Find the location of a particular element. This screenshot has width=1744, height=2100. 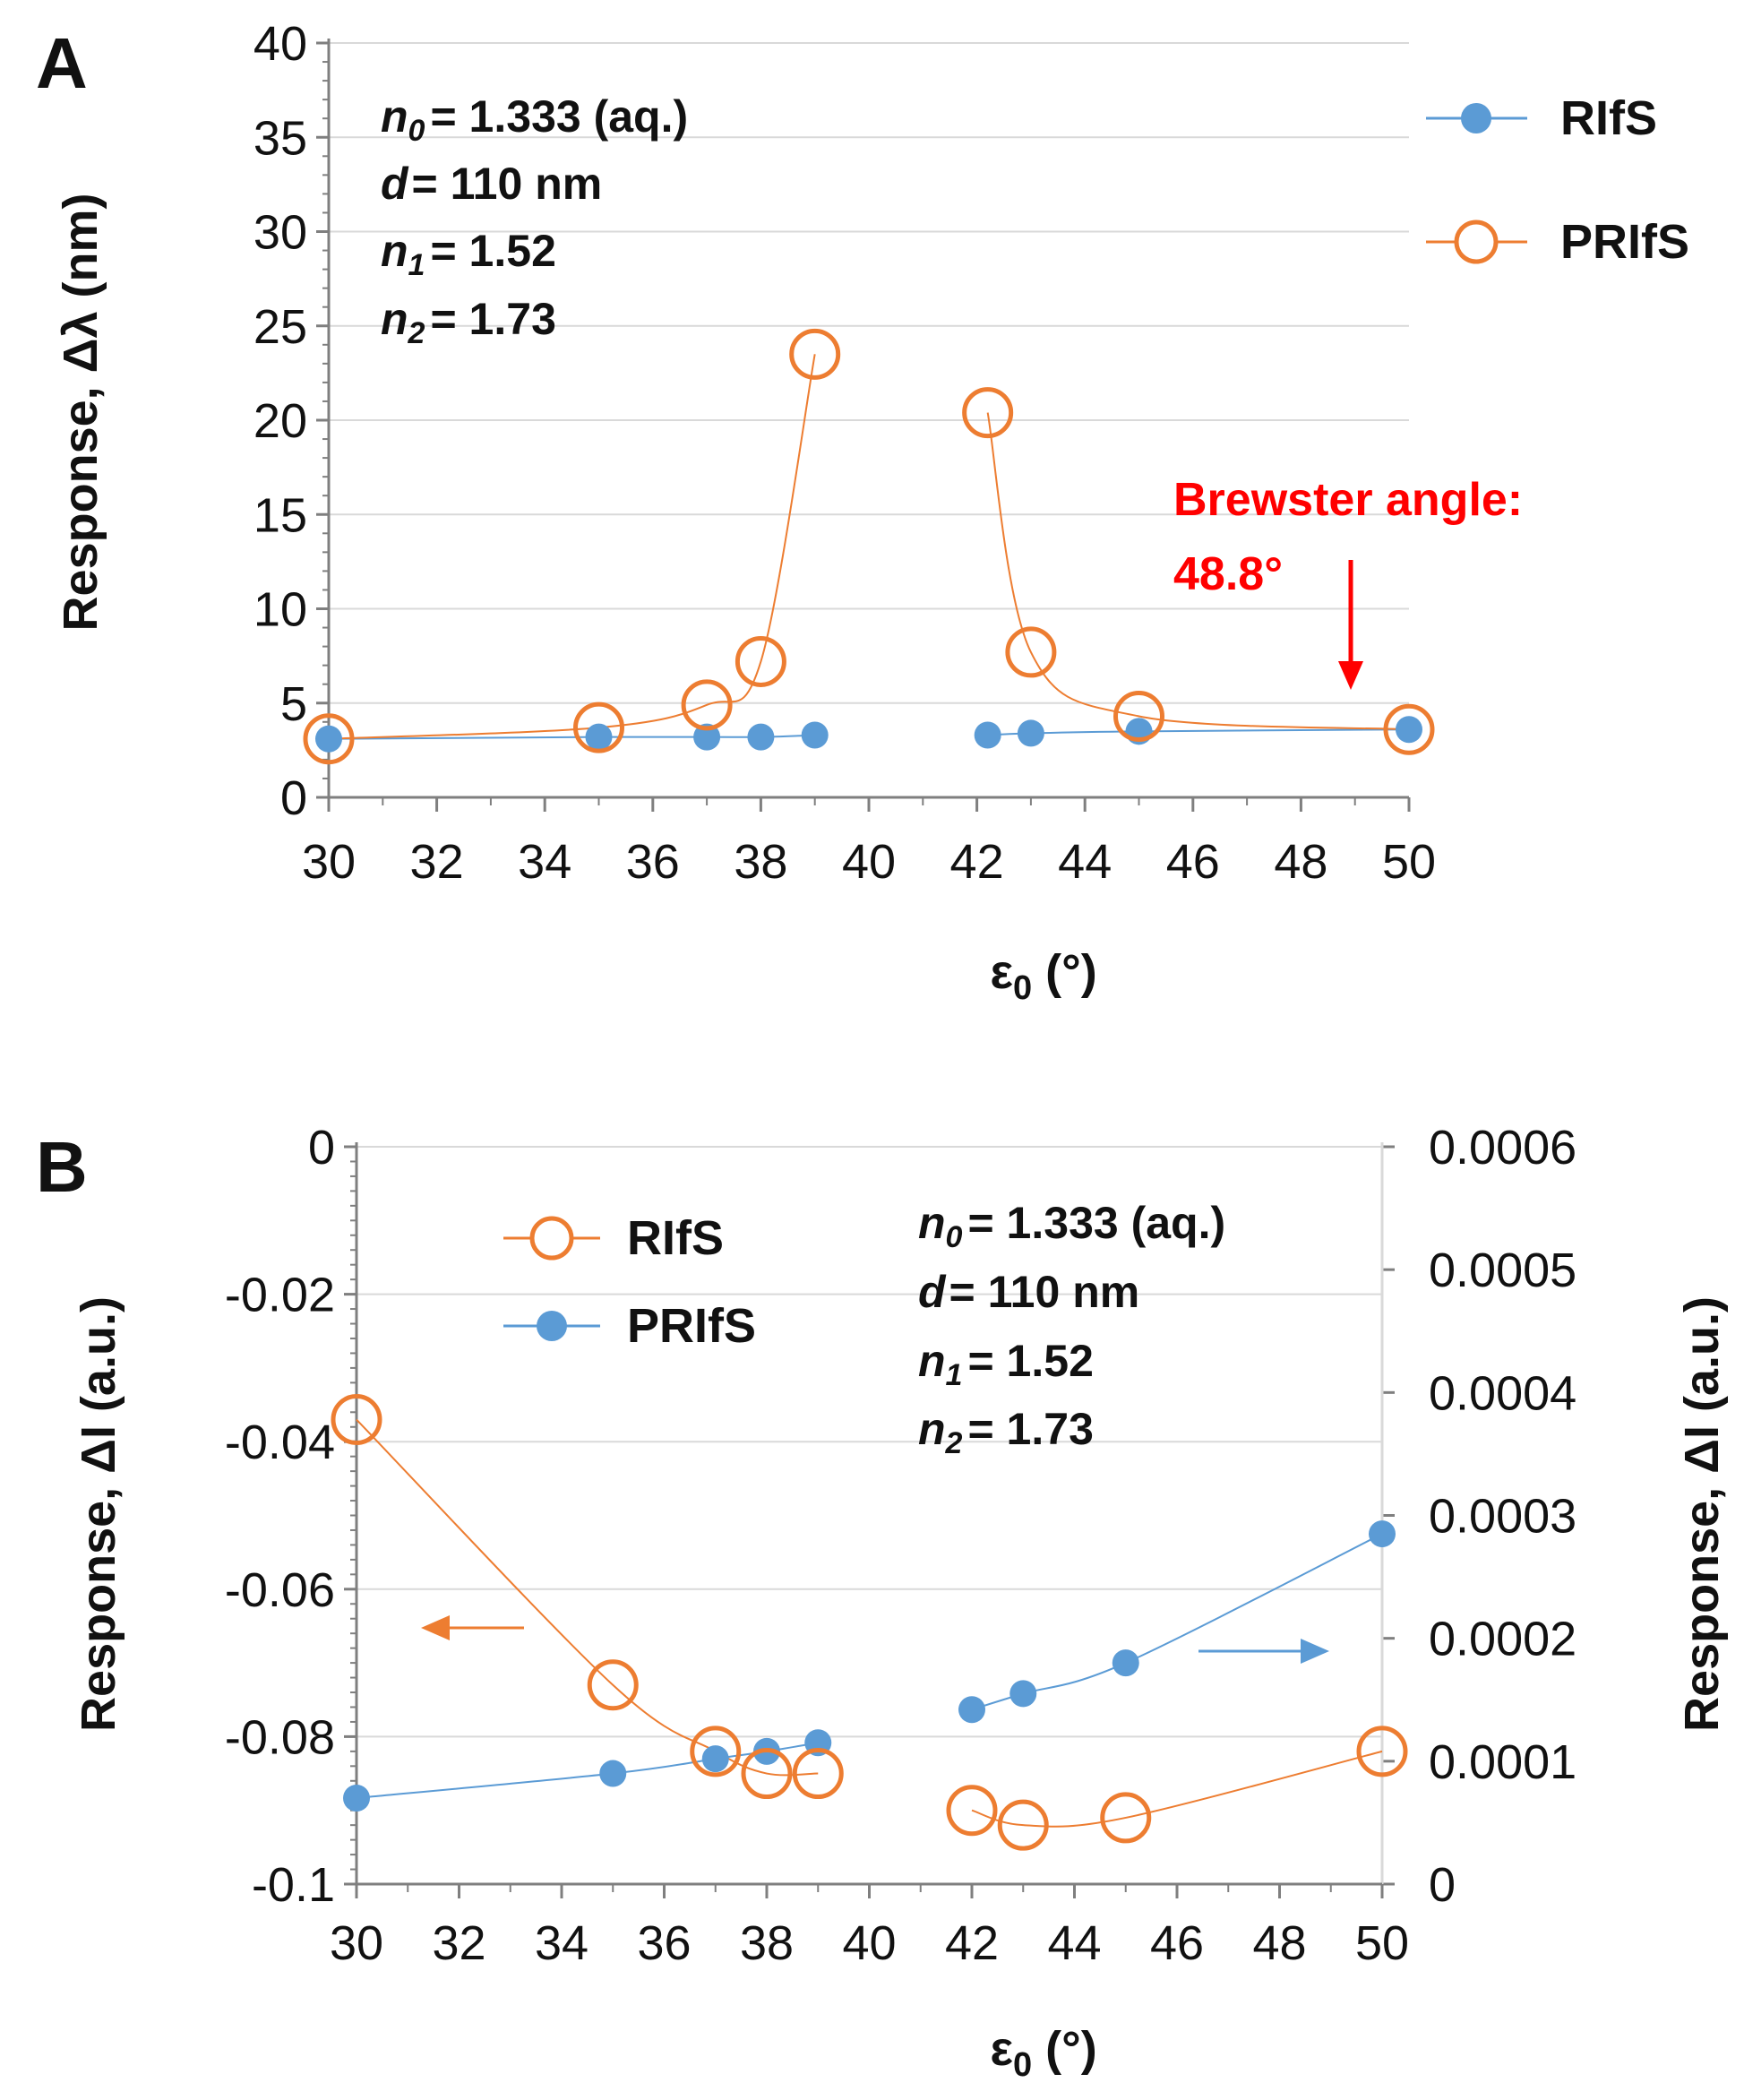

a-x-tick-label-30: 30 is located at coordinates (329, 862).